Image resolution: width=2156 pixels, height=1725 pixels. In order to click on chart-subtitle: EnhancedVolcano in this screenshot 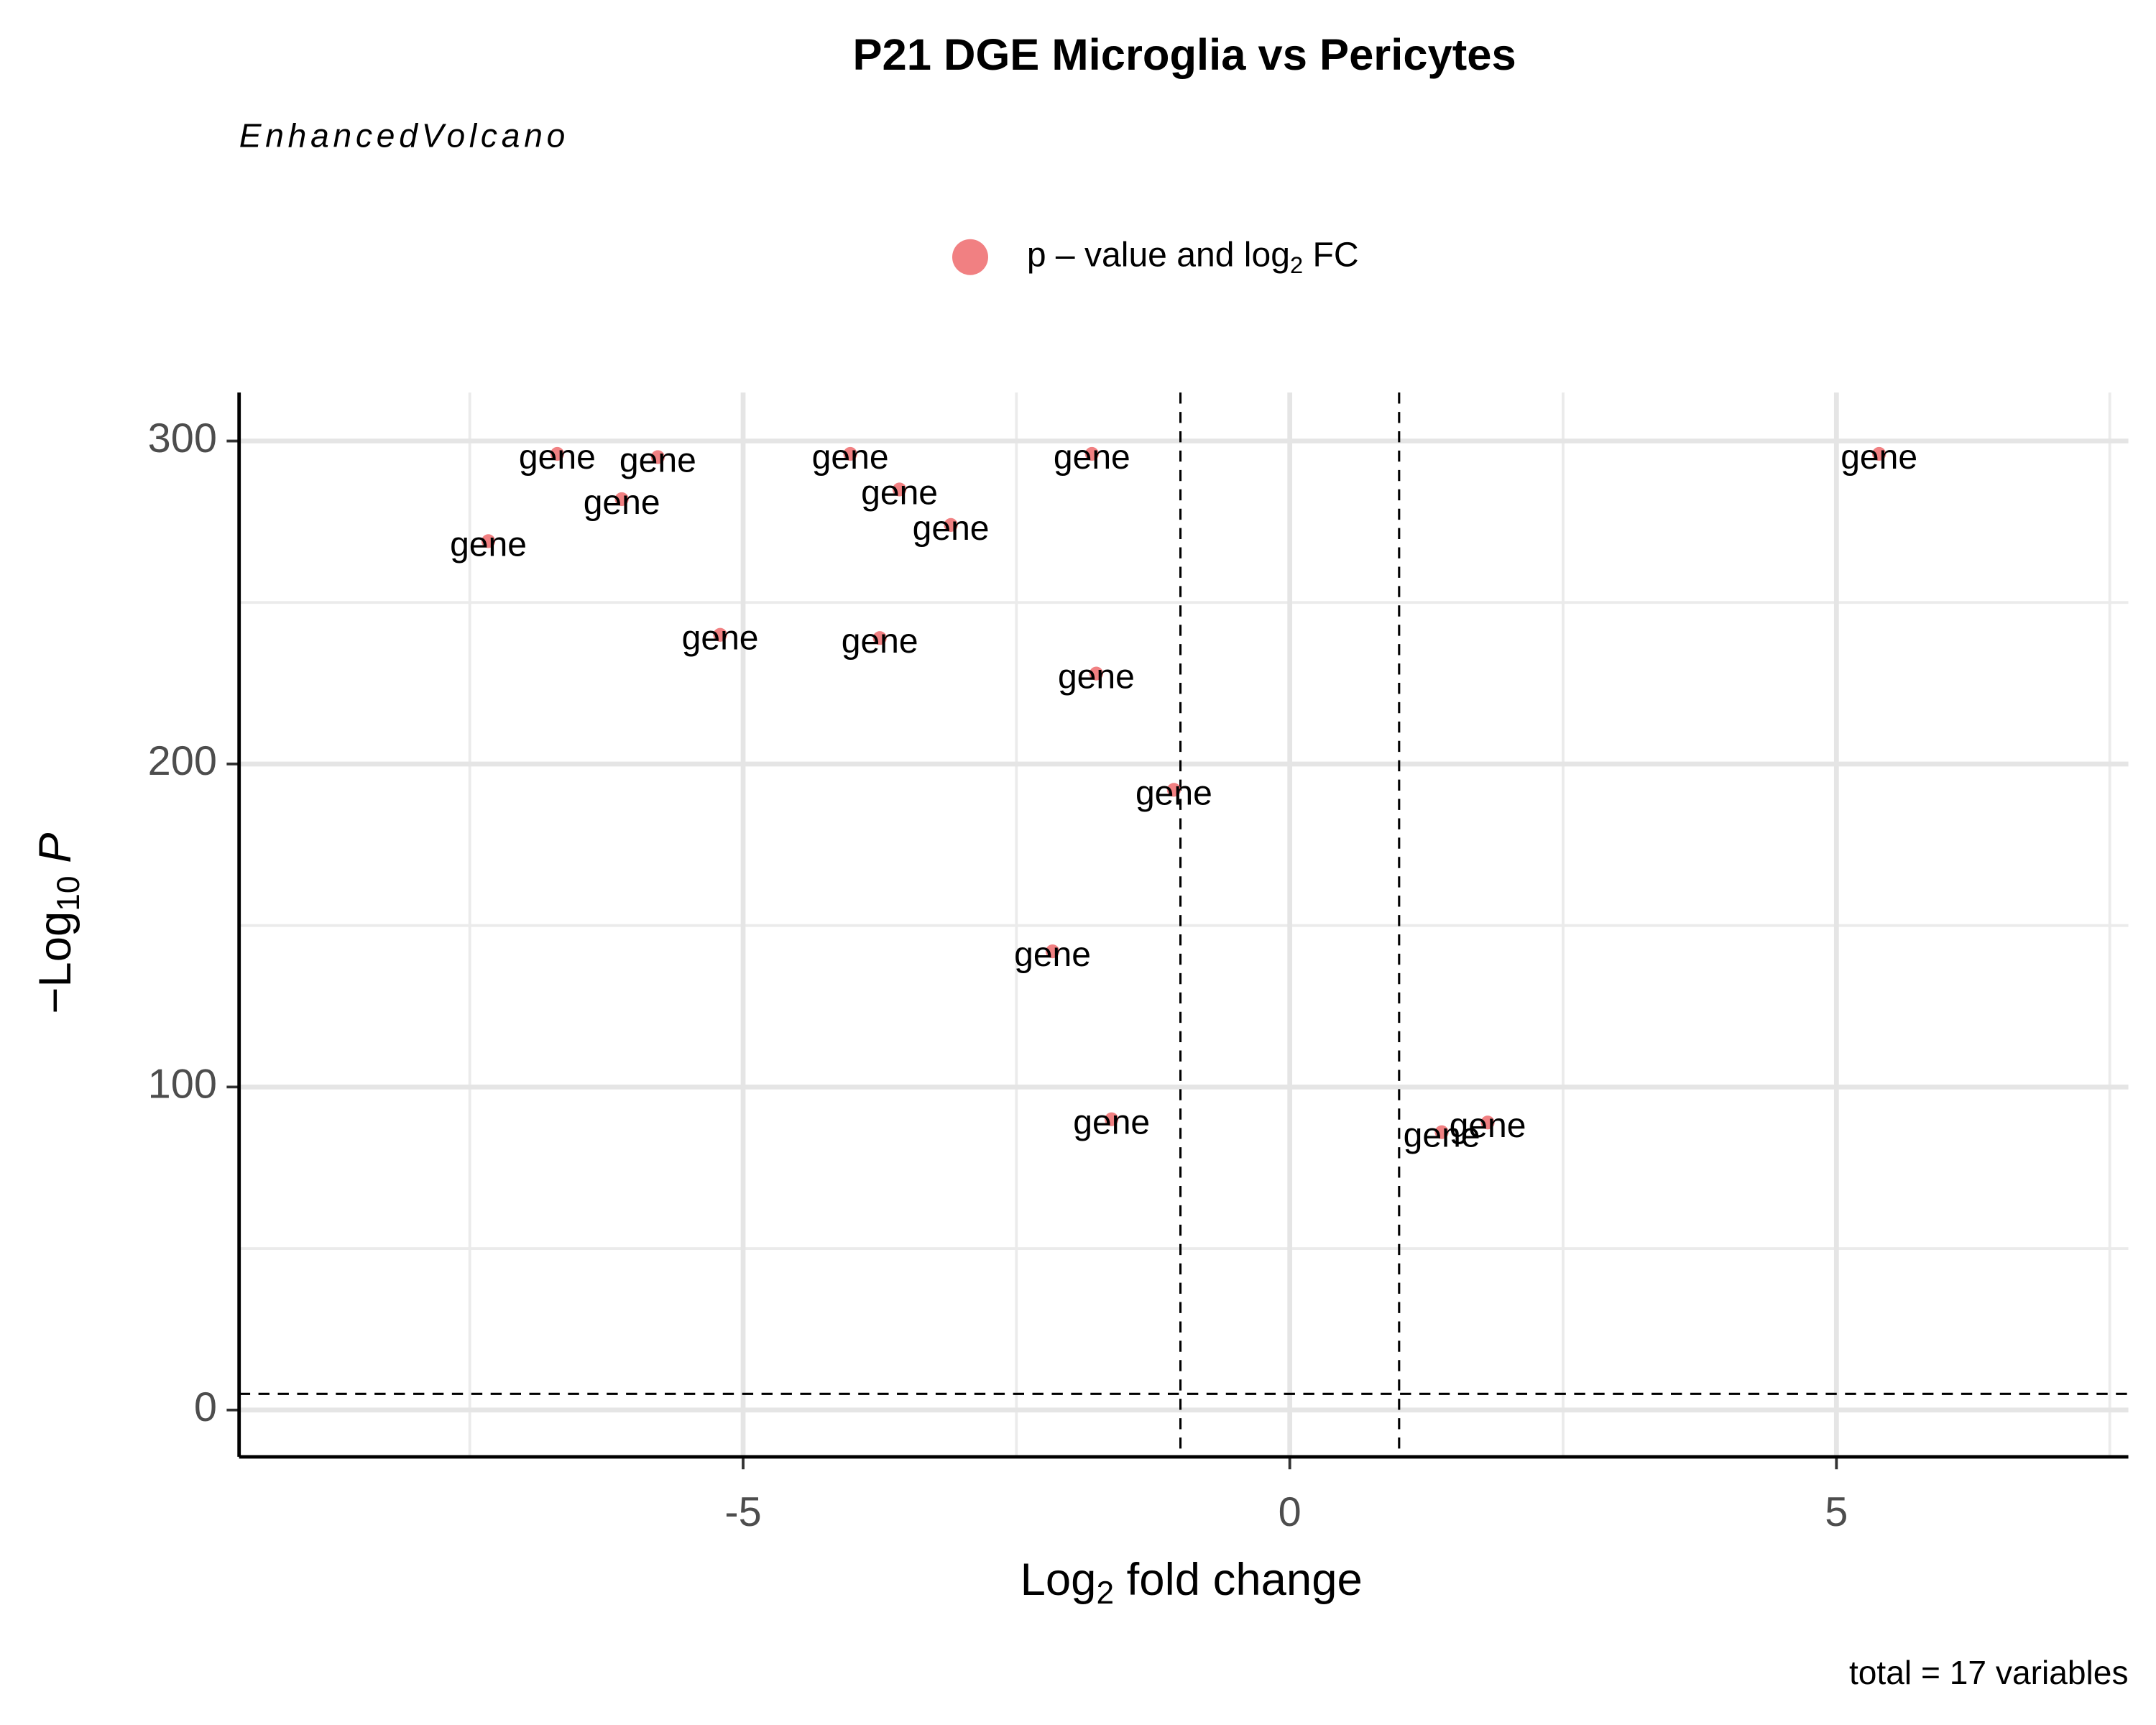, I will do `click(404, 135)`.